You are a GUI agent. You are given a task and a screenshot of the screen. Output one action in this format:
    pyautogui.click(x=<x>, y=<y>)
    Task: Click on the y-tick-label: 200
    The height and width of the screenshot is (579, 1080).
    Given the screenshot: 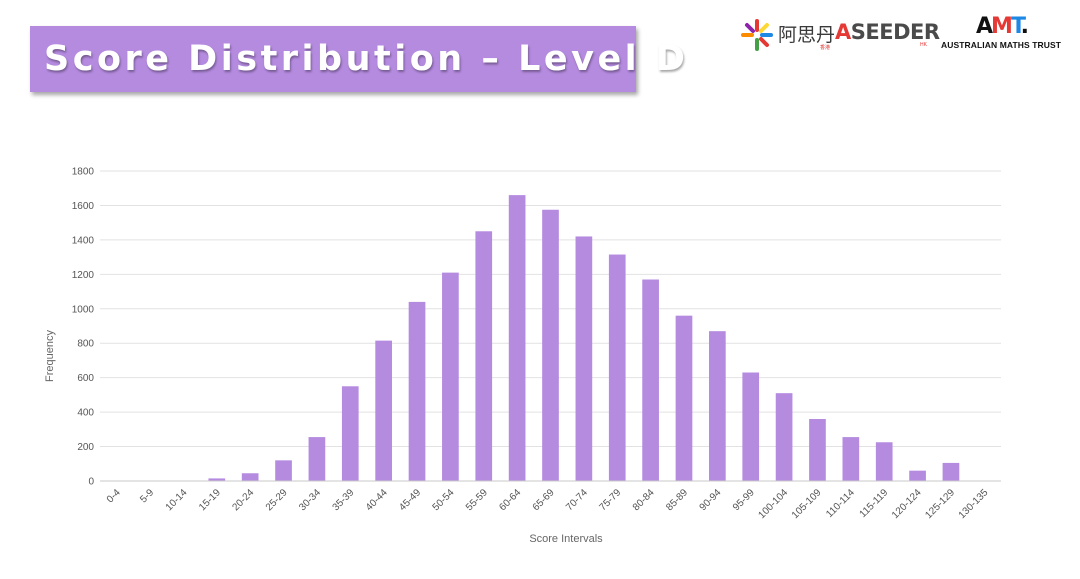 What is the action you would take?
    pyautogui.click(x=85, y=447)
    